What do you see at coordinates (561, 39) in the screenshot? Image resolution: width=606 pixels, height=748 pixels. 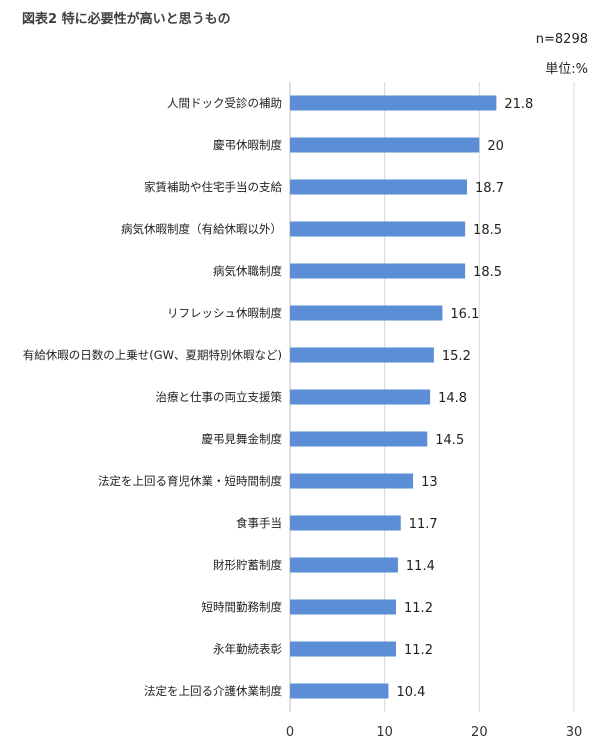 I see `sample-size-label: n=8298` at bounding box center [561, 39].